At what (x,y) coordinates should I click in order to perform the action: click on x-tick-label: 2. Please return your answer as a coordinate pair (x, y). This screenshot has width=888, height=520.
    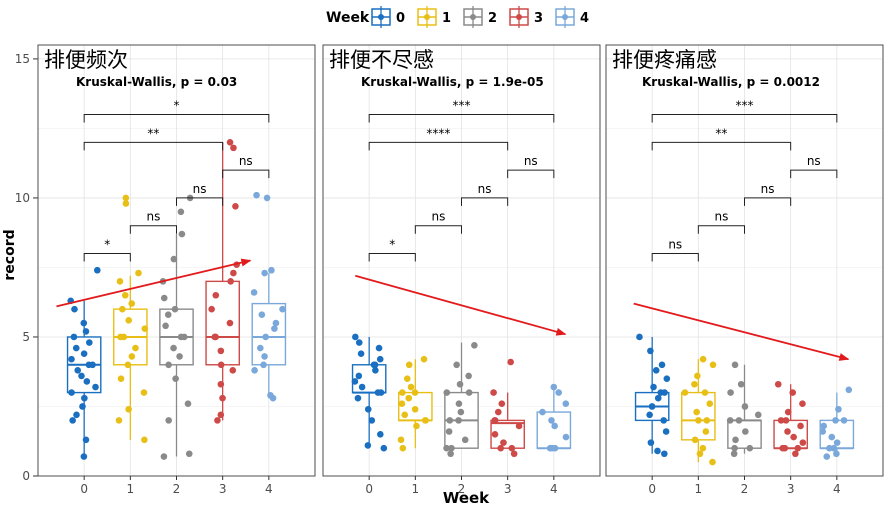
    Looking at the image, I should click on (462, 489).